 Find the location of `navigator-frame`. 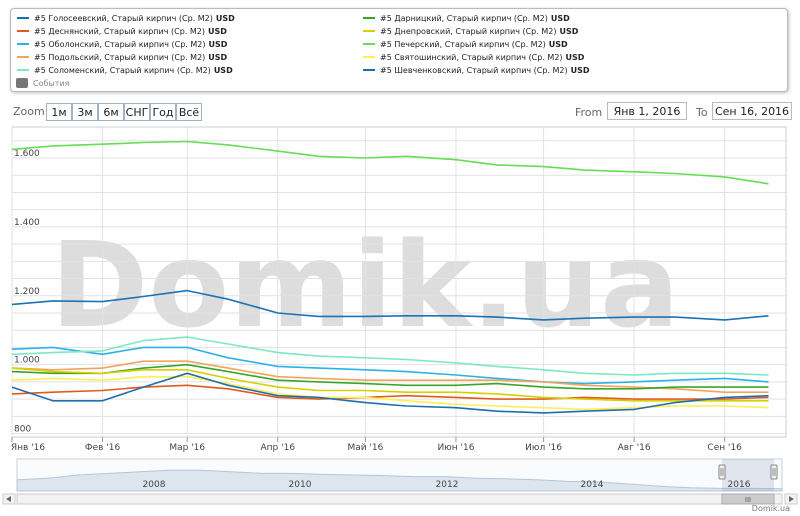

navigator-frame is located at coordinates (399, 475).